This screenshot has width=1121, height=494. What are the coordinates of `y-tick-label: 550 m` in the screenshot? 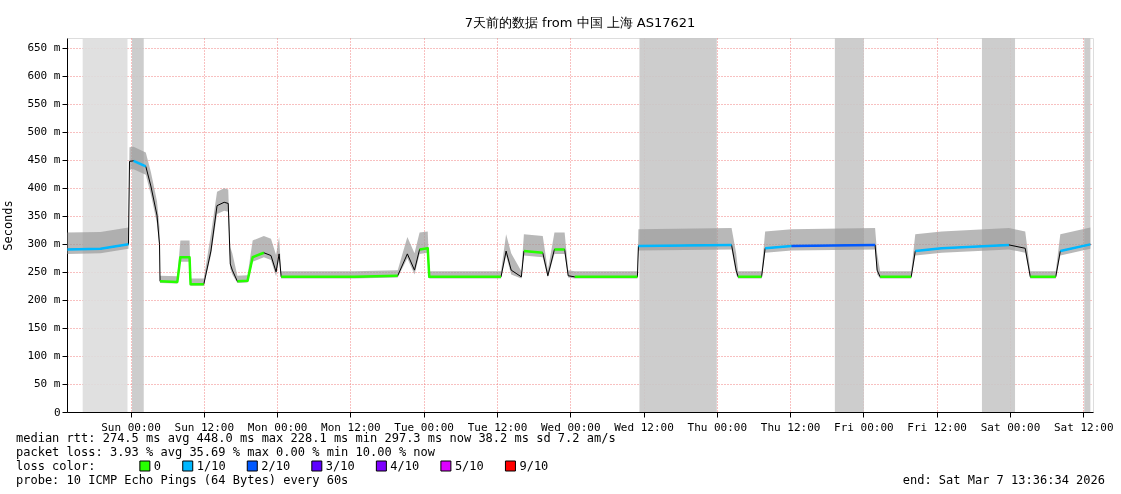 It's located at (44, 104).